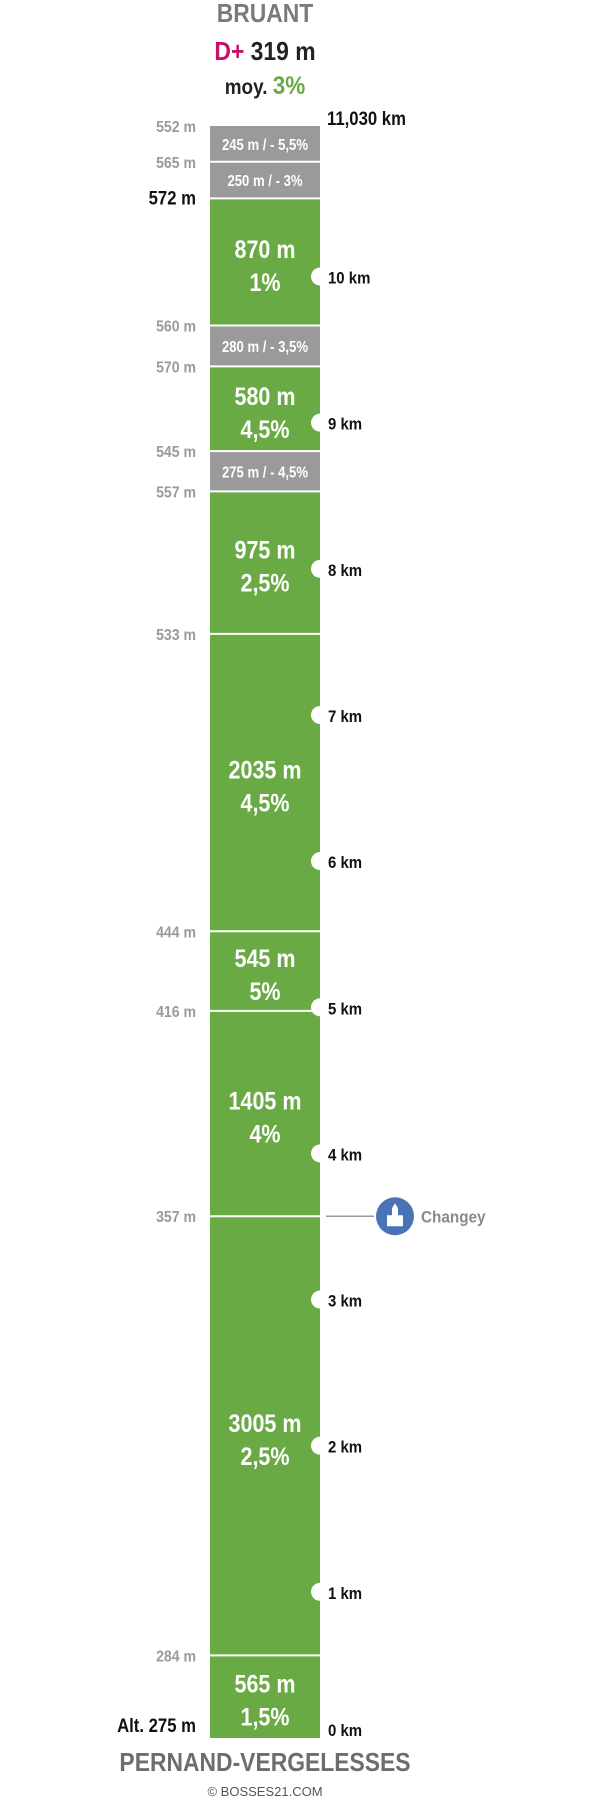 The image size is (600, 1800). I want to click on segment-5-length: 2035 m, so click(265, 770).